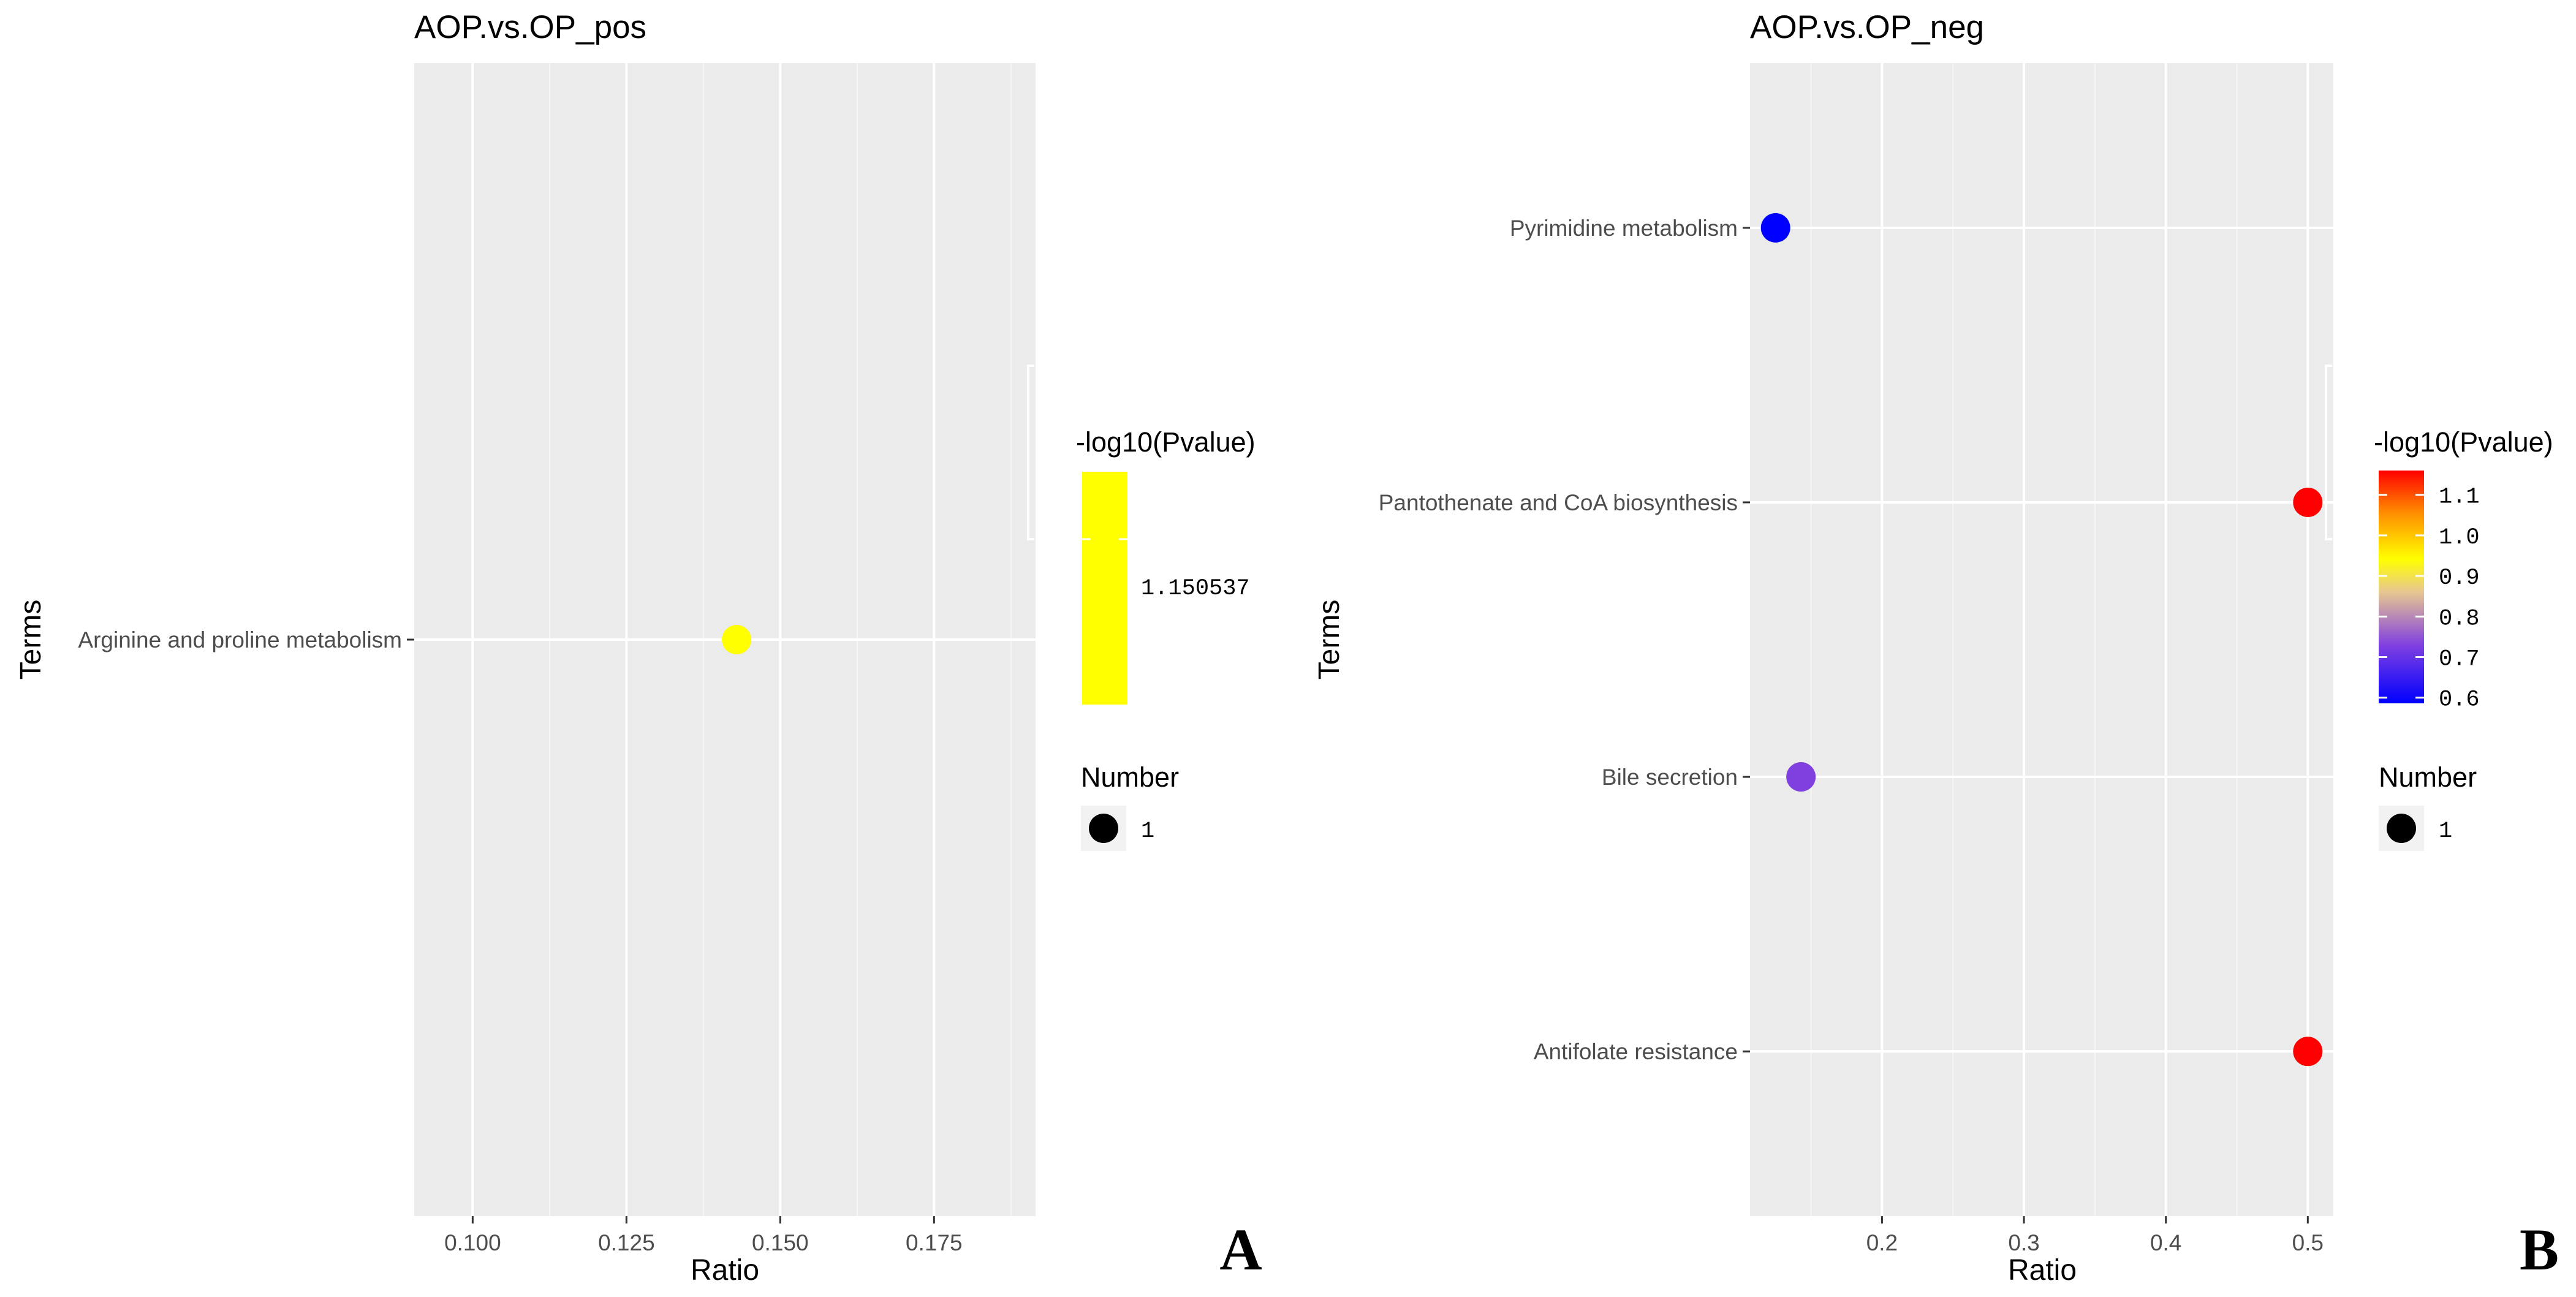  What do you see at coordinates (2445, 832) in the screenshot?
I see `size-legend-label-b: 1` at bounding box center [2445, 832].